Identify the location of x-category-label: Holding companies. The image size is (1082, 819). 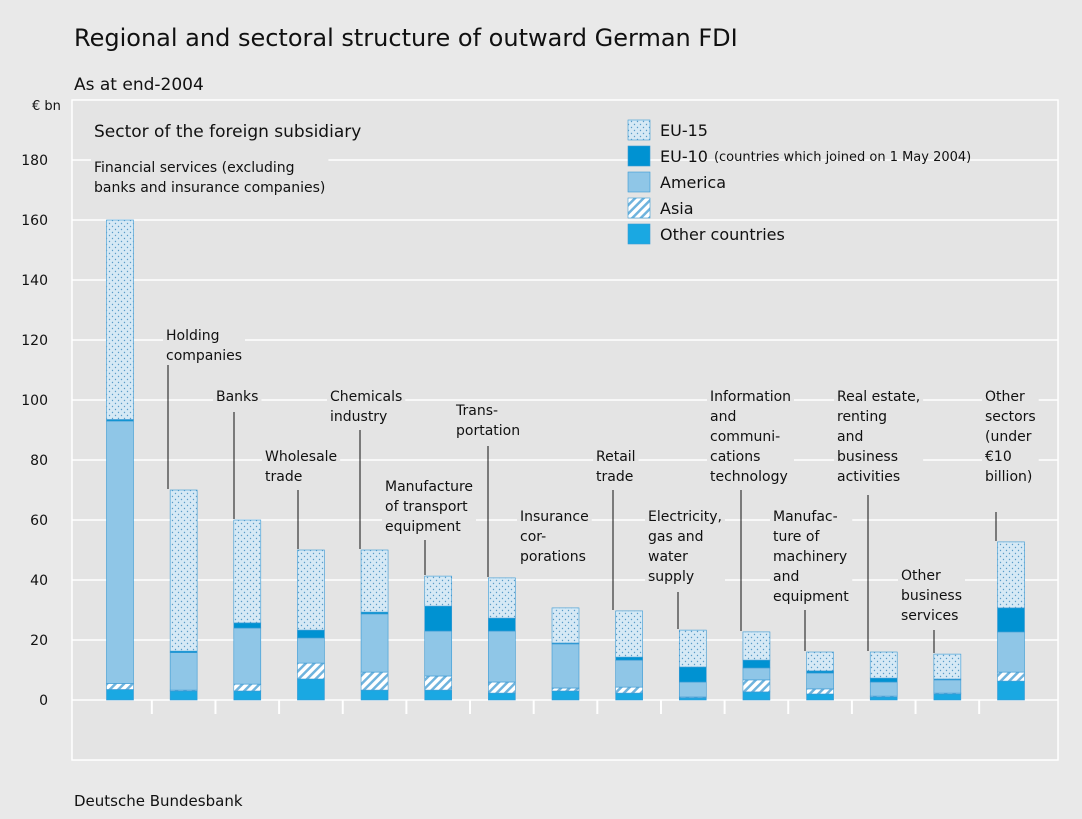
(204, 346).